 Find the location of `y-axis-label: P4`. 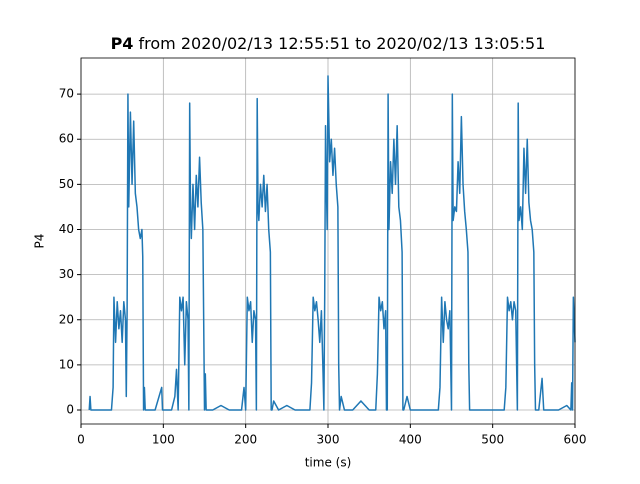

y-axis-label: P4 is located at coordinates (40, 241).